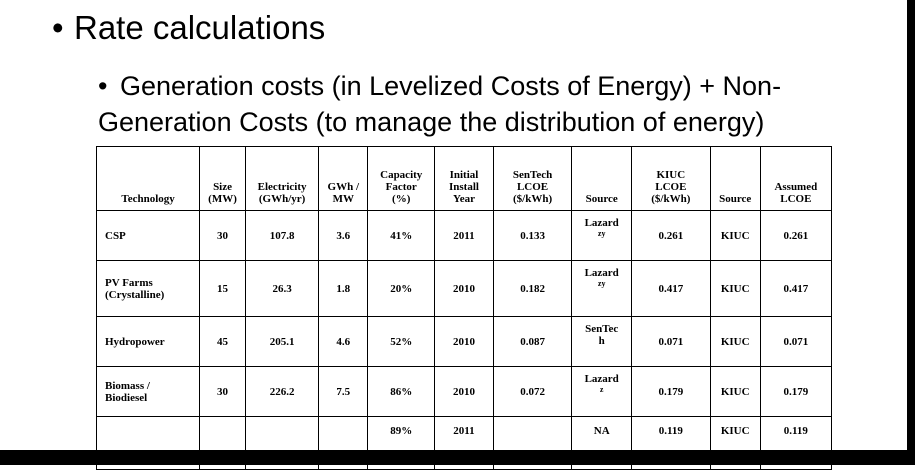  I want to click on cell-kiuc-lcoe: 0.417, so click(670, 288).